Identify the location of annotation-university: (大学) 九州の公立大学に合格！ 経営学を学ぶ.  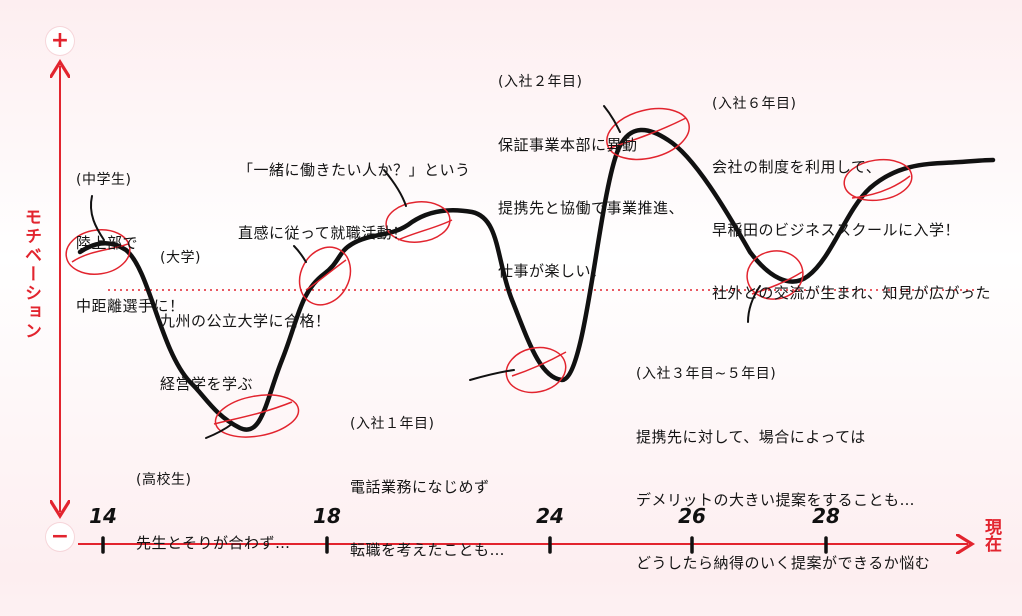
(245, 321).